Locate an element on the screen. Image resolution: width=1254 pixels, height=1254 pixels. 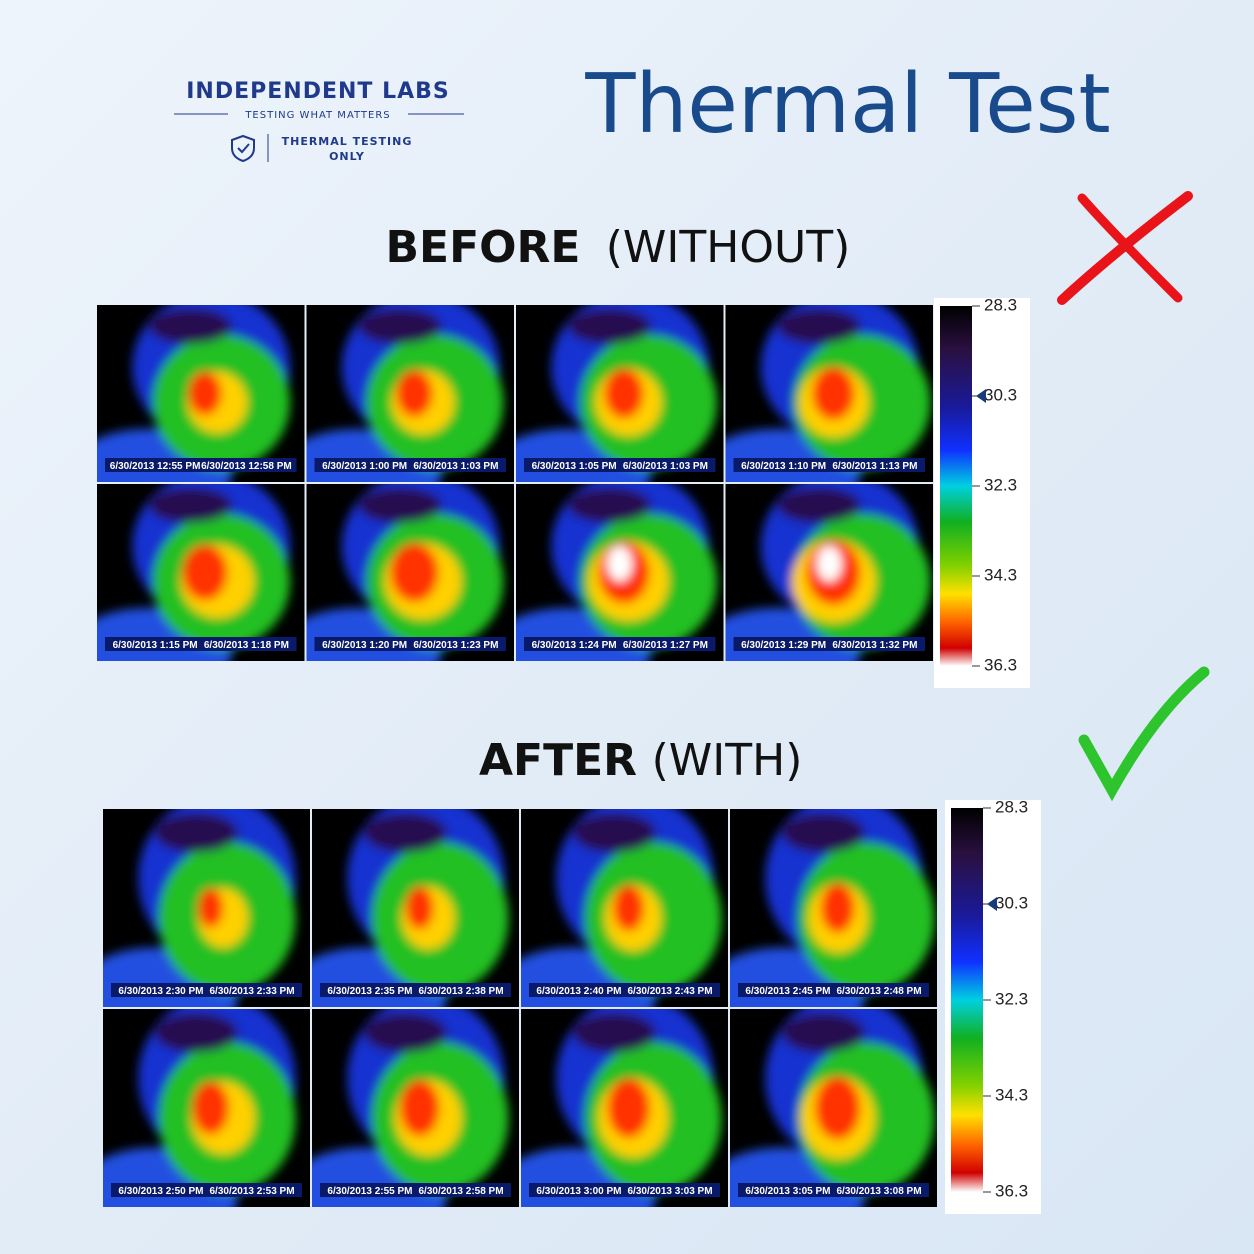
page-title: Thermal Test is located at coordinates (847, 104).